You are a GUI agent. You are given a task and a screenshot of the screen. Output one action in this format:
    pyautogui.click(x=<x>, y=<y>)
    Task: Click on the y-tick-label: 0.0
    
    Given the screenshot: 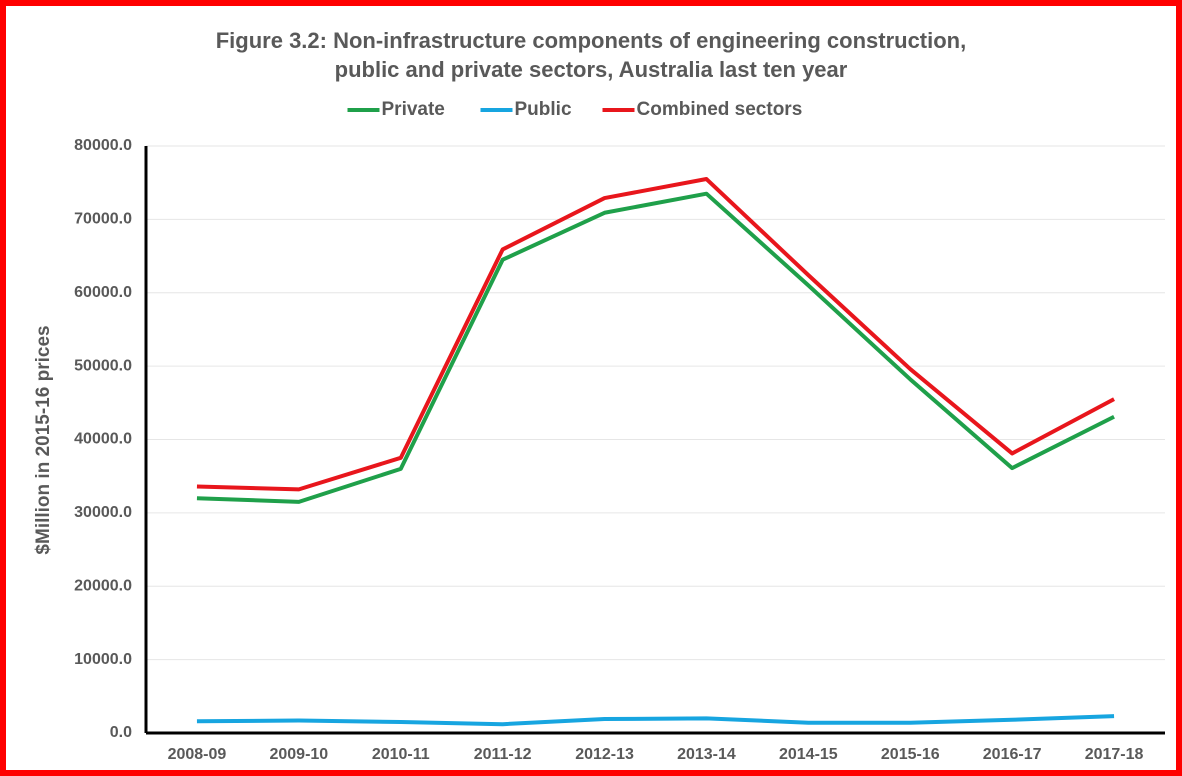 What is the action you would take?
    pyautogui.click(x=121, y=732)
    